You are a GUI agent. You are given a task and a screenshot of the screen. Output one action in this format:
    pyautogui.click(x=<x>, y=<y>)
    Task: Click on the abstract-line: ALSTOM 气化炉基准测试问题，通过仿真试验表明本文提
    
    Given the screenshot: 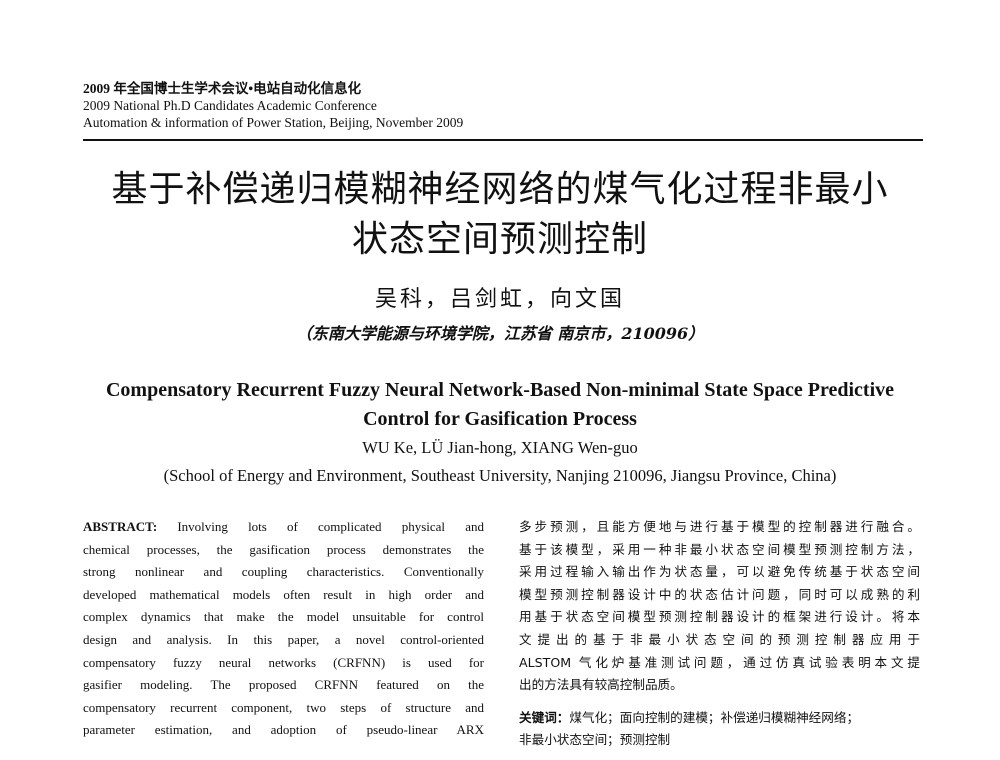 What is the action you would take?
    pyautogui.click(x=719, y=662)
    